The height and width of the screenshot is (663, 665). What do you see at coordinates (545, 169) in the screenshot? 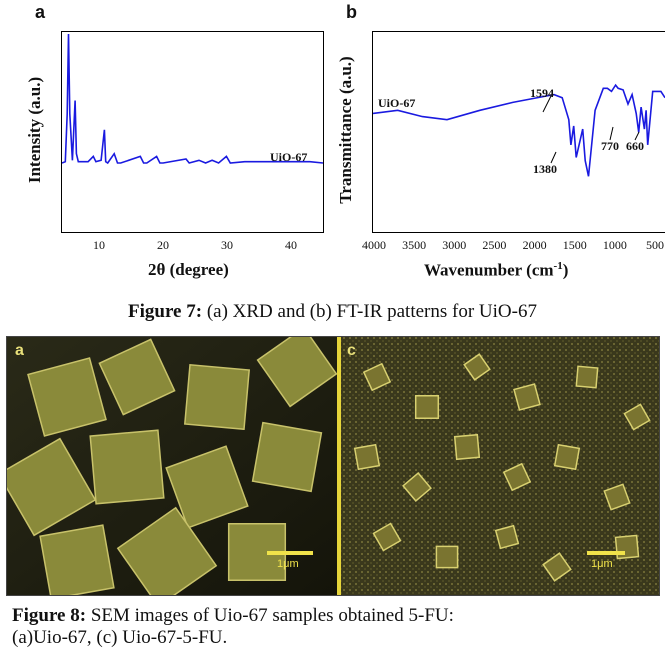
I see `ftir-peak-1380: 1380` at bounding box center [545, 169].